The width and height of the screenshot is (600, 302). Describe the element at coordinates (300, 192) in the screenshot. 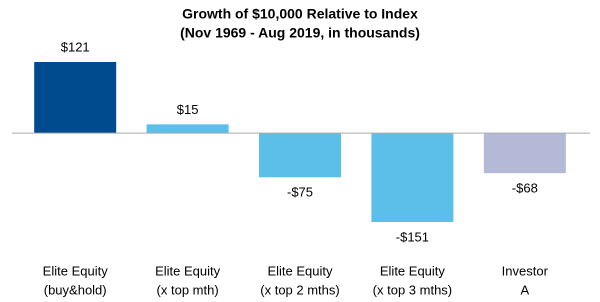

I see `value-label: -$75` at that location.